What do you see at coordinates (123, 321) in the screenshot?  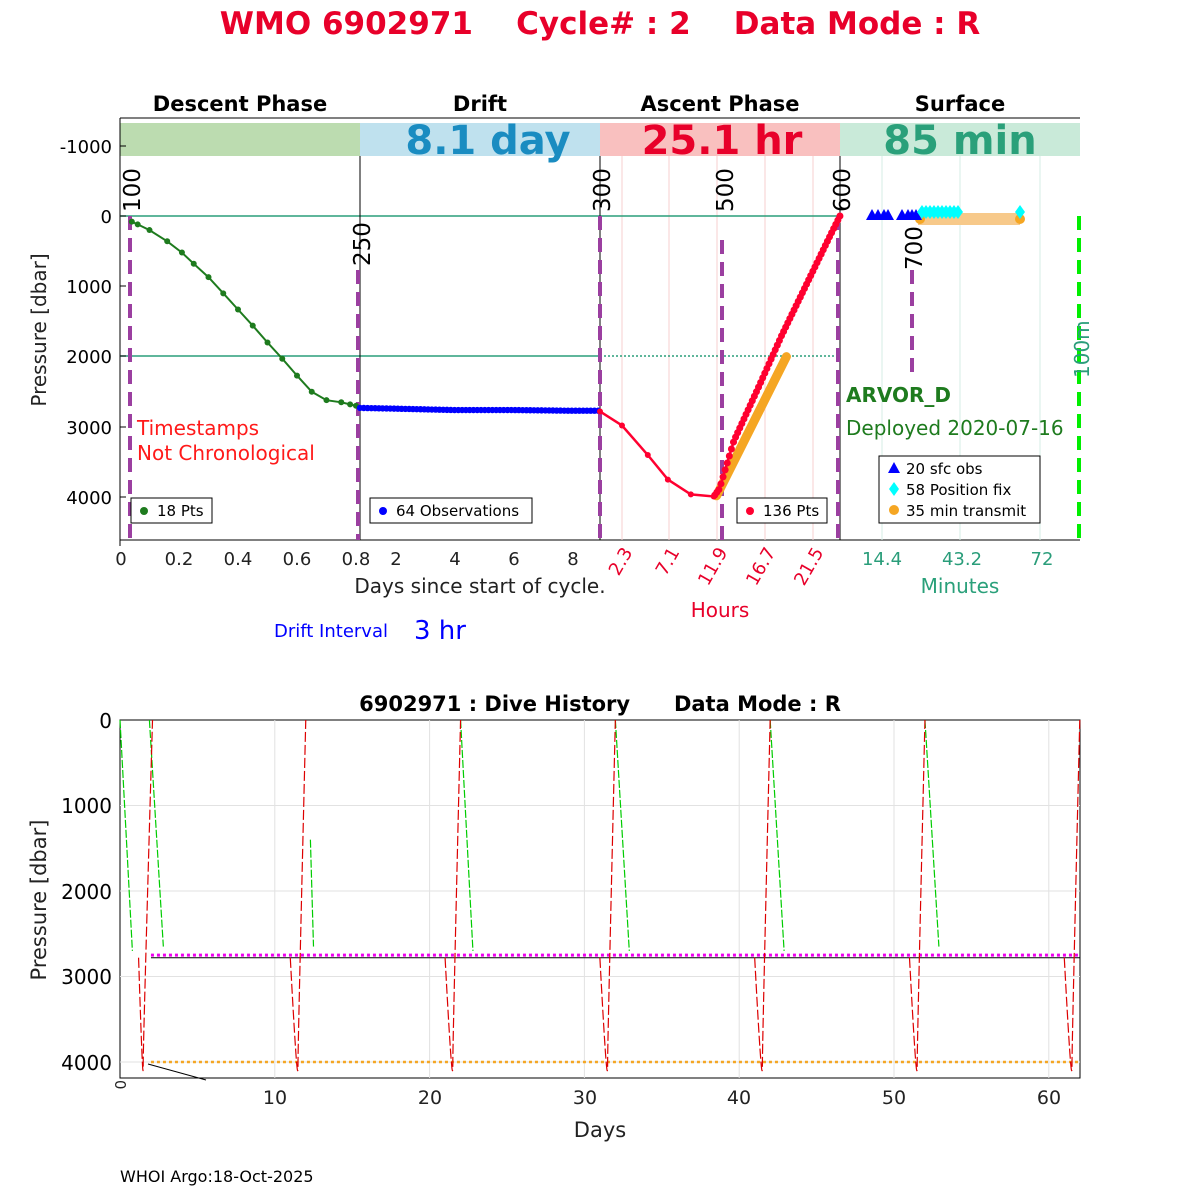 I see `top-y-tick-marks` at bounding box center [123, 321].